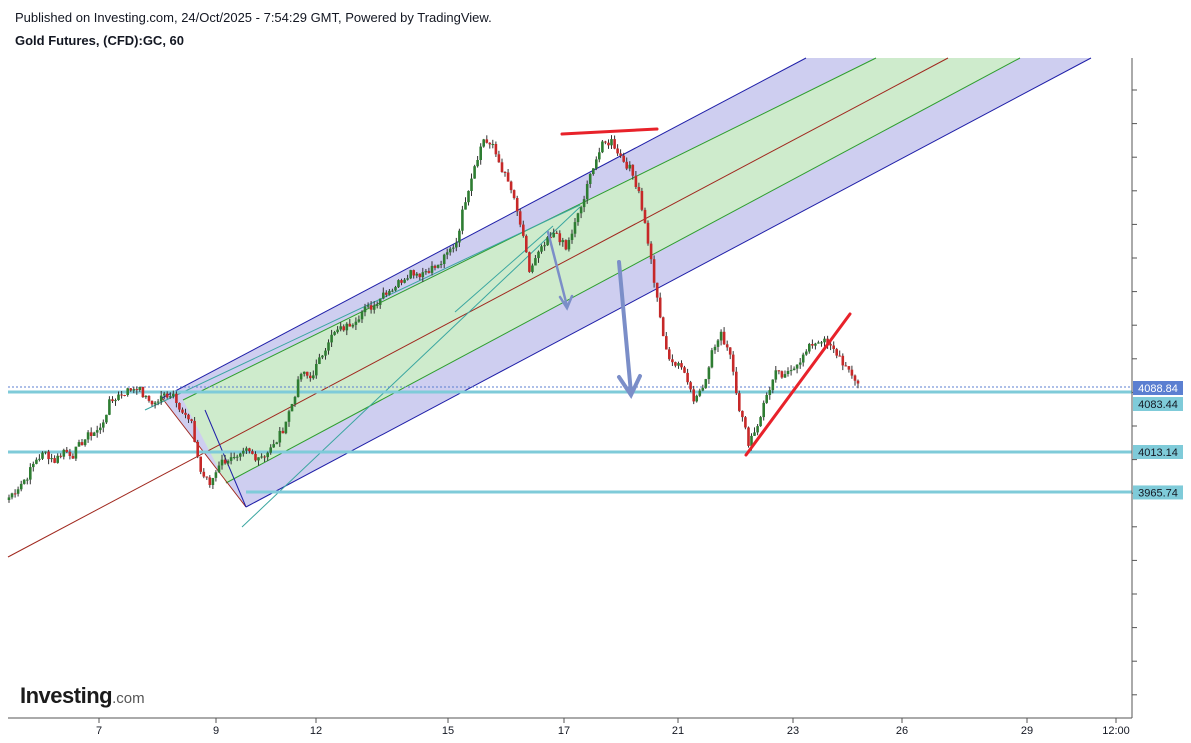  I want to click on x-axis-ticks: 7 9 12 15 17 21 23 26 29 12:00, so click(613, 727).